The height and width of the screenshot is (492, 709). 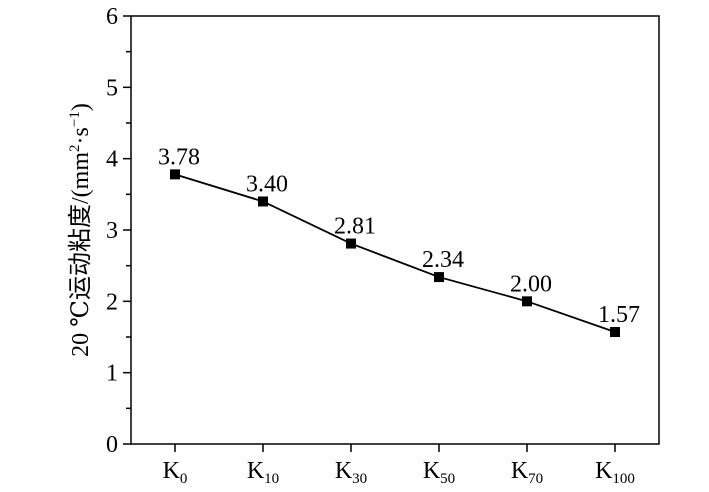 I want to click on y-axis: 0 1 2 3 4 5 6, so click(x=118, y=231).